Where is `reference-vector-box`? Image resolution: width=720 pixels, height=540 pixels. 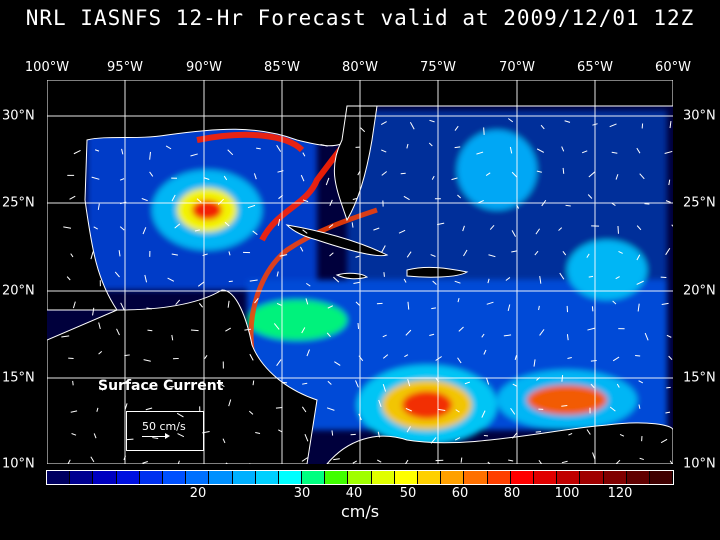 reference-vector-box is located at coordinates (165, 431).